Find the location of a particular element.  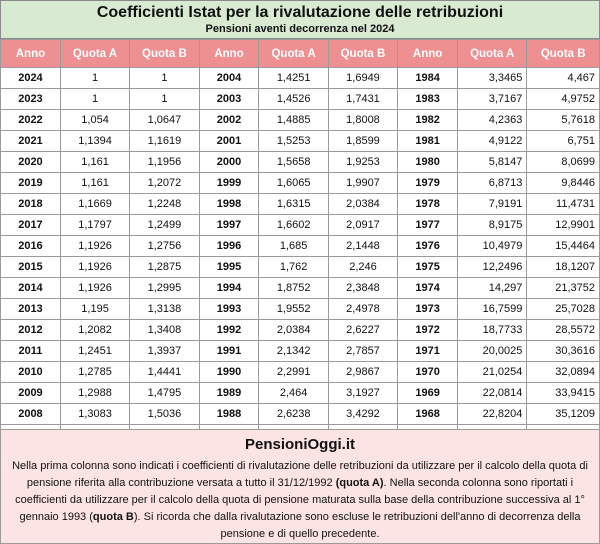

quota-b-cell: 1,6949 is located at coordinates (363, 78).